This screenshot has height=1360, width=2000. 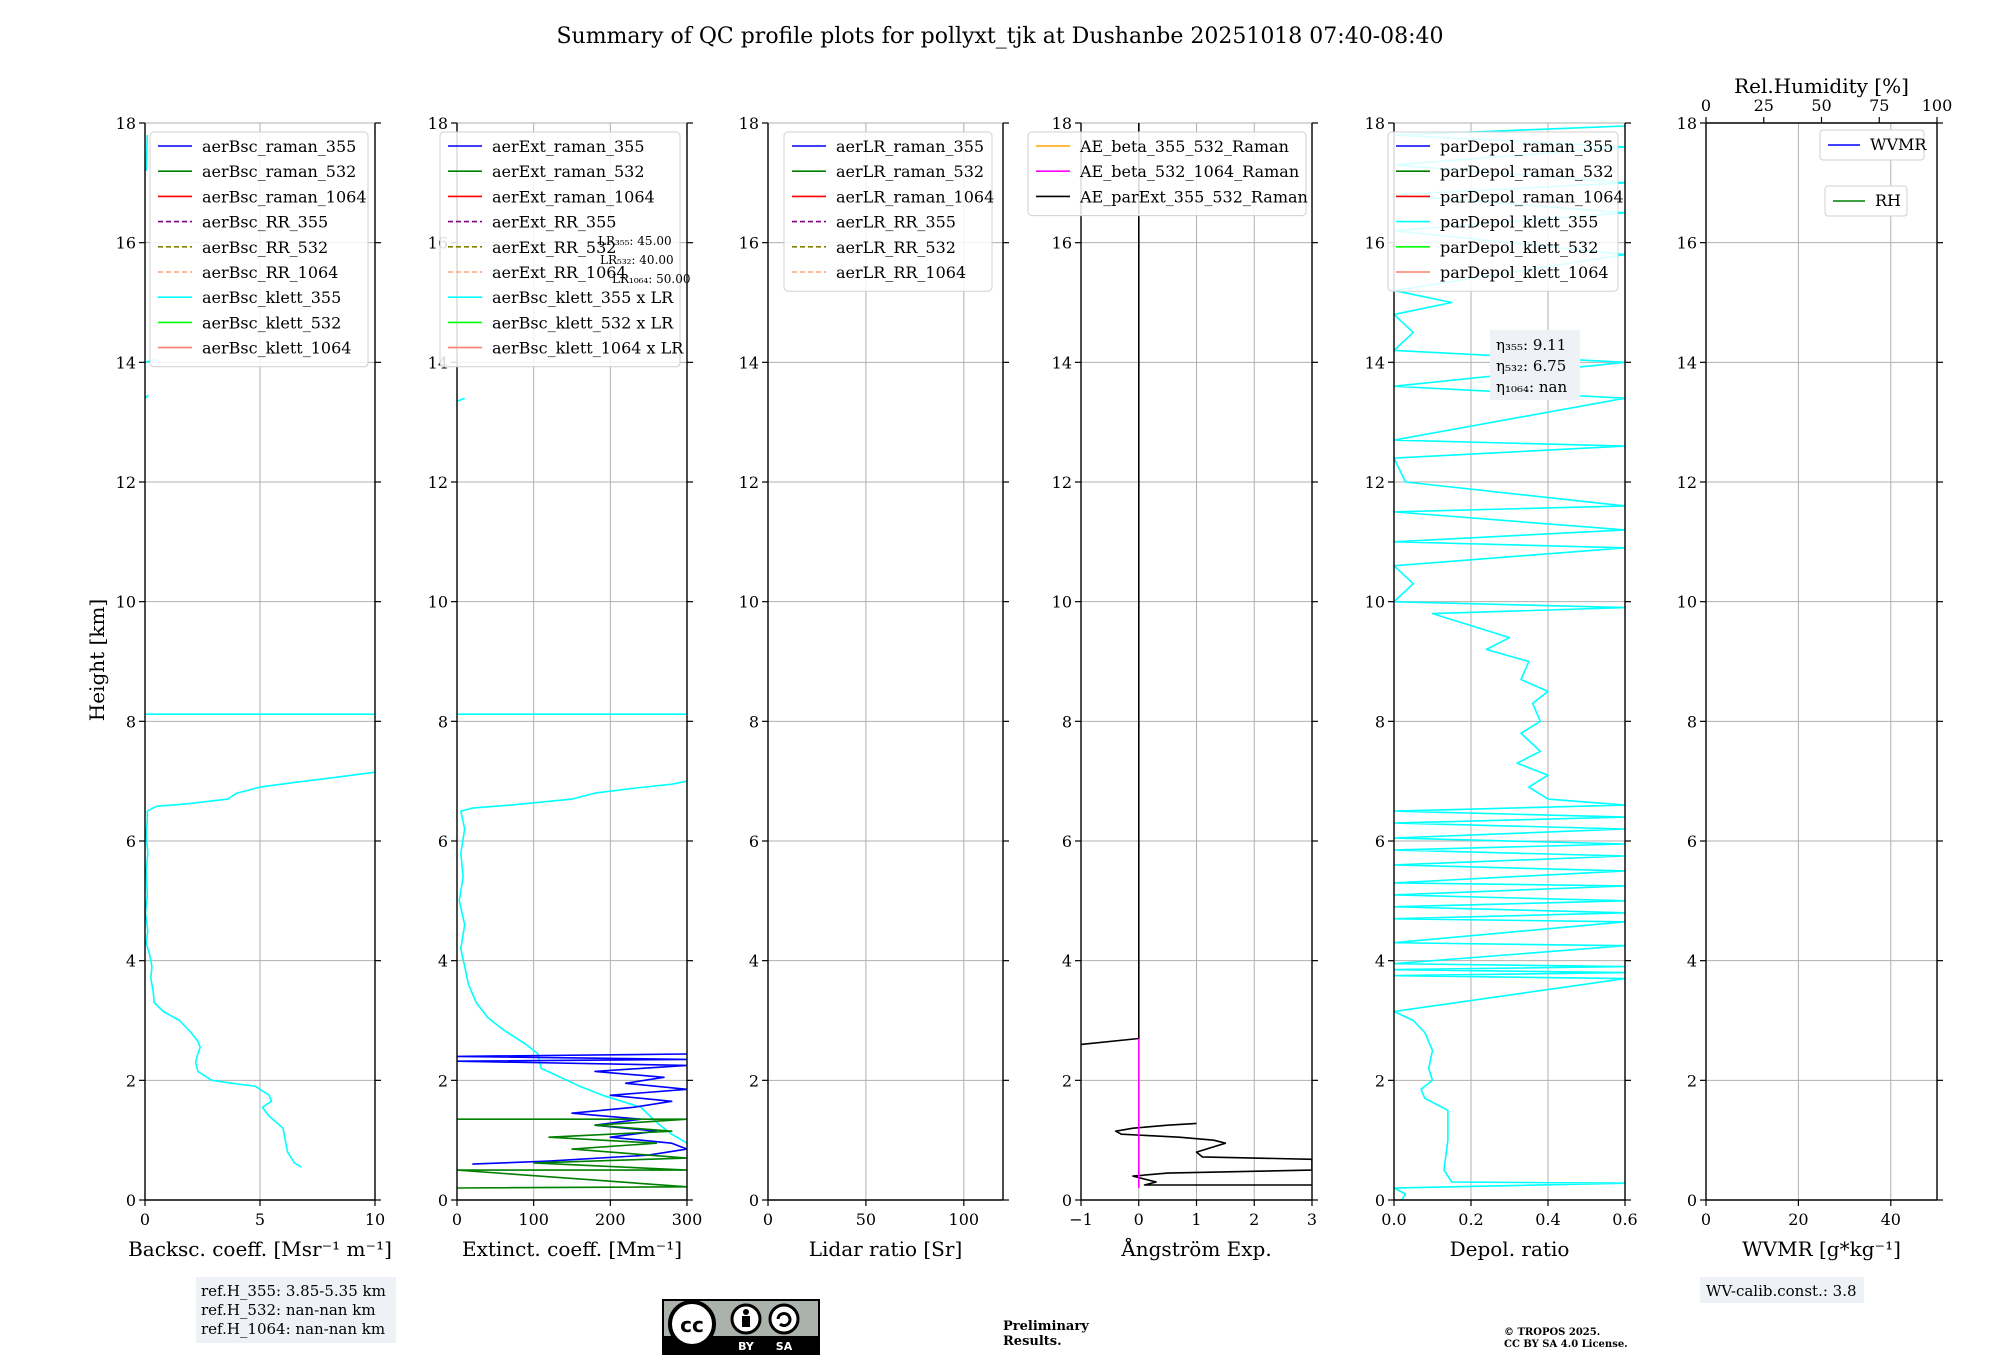 What do you see at coordinates (1193, 196) in the screenshot?
I see `legend-entry: AE_parExt_355_532_Raman` at bounding box center [1193, 196].